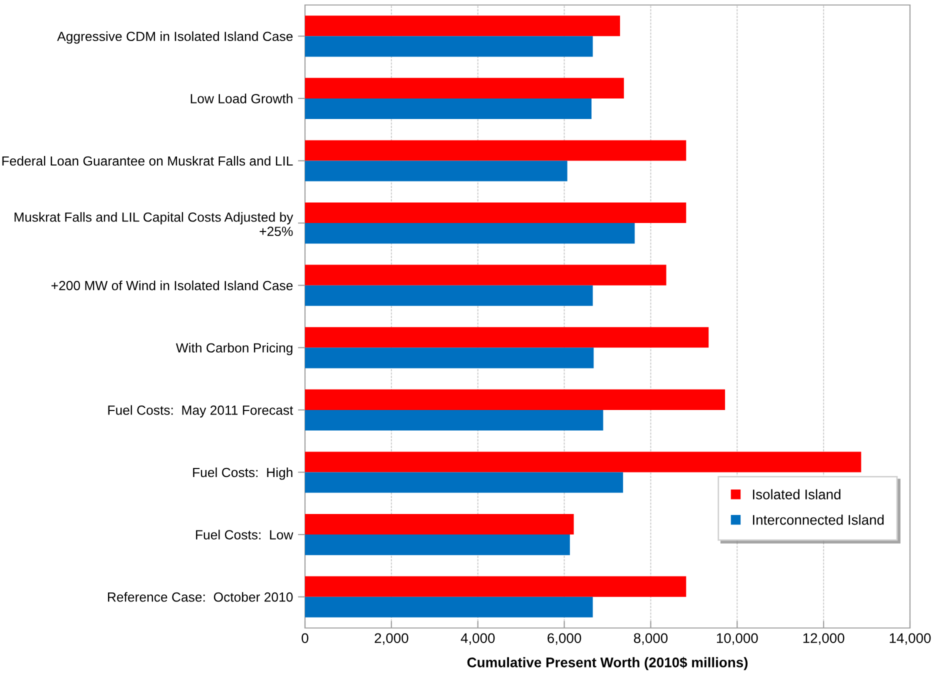 This screenshot has width=935, height=685. I want to click on x-tick-label: 12,000, so click(823, 639).